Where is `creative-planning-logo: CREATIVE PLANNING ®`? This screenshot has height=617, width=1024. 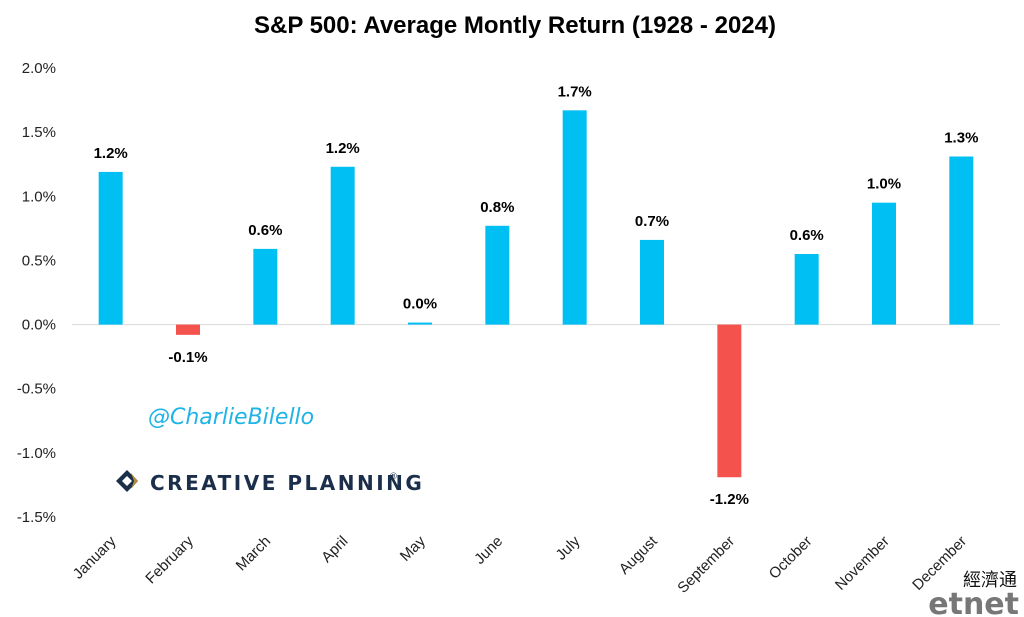 creative-planning-logo: CREATIVE PLANNING ® is located at coordinates (270, 482).